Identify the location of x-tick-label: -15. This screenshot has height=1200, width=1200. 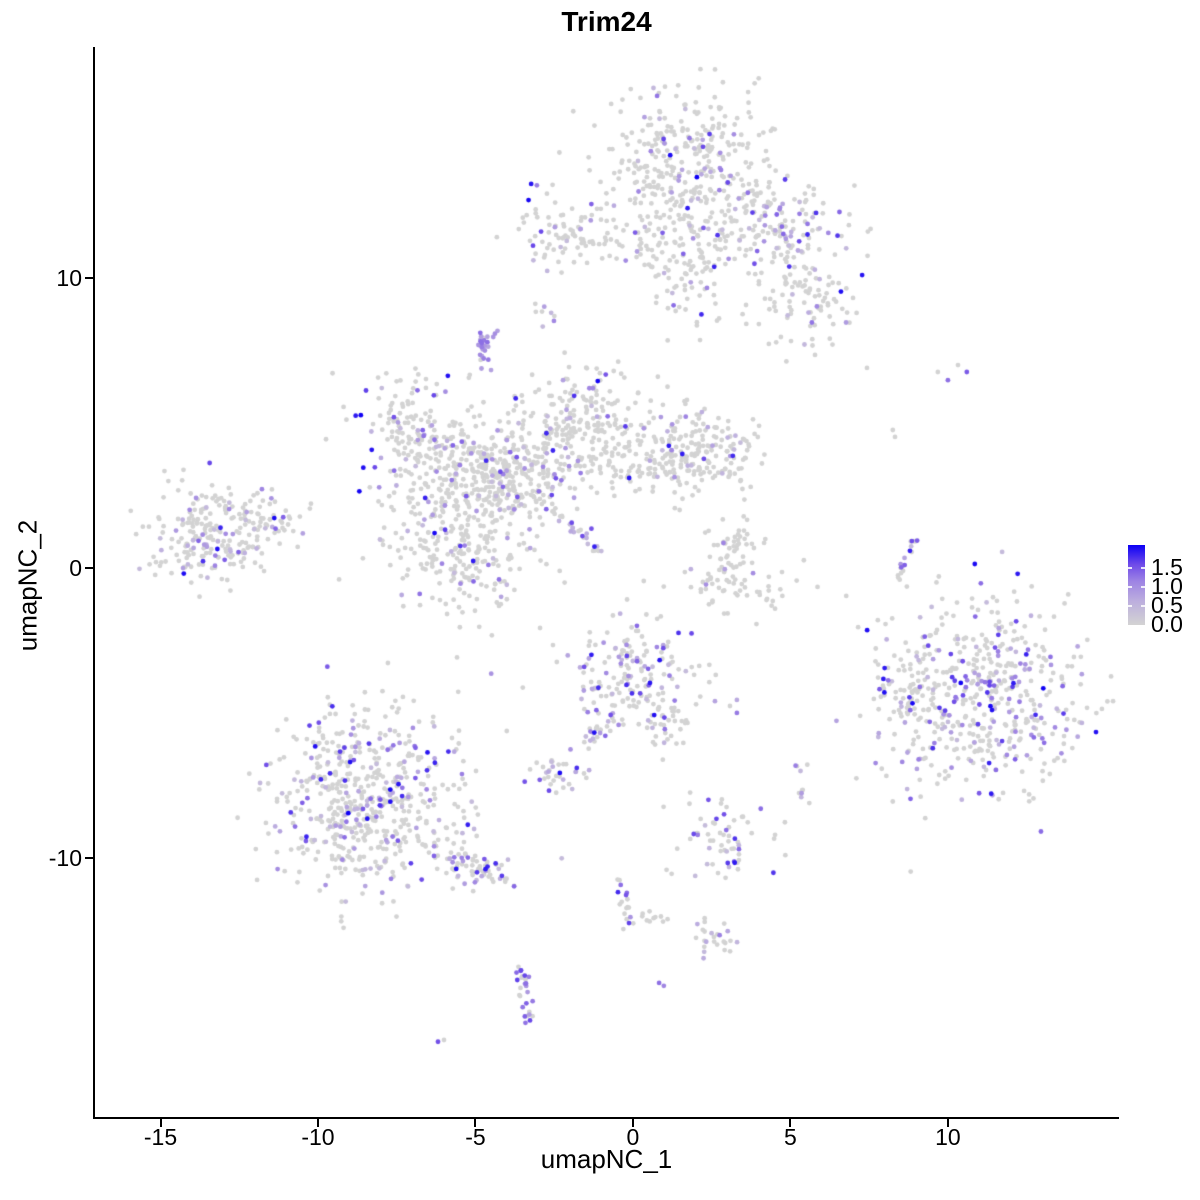
(160, 1137).